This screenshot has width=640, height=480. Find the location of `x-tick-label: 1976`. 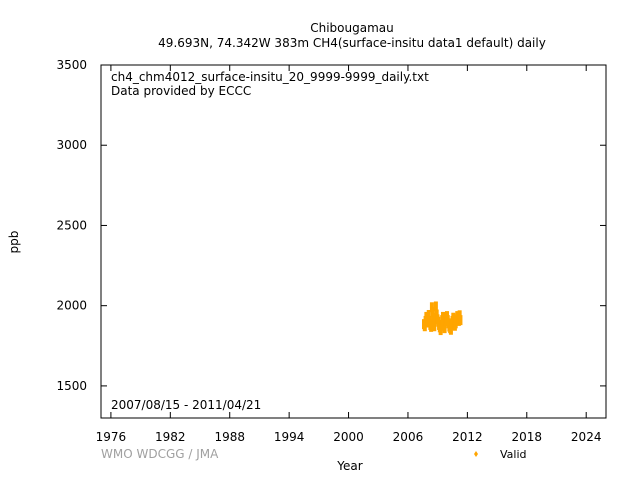

x-tick-label: 1976 is located at coordinates (111, 437).